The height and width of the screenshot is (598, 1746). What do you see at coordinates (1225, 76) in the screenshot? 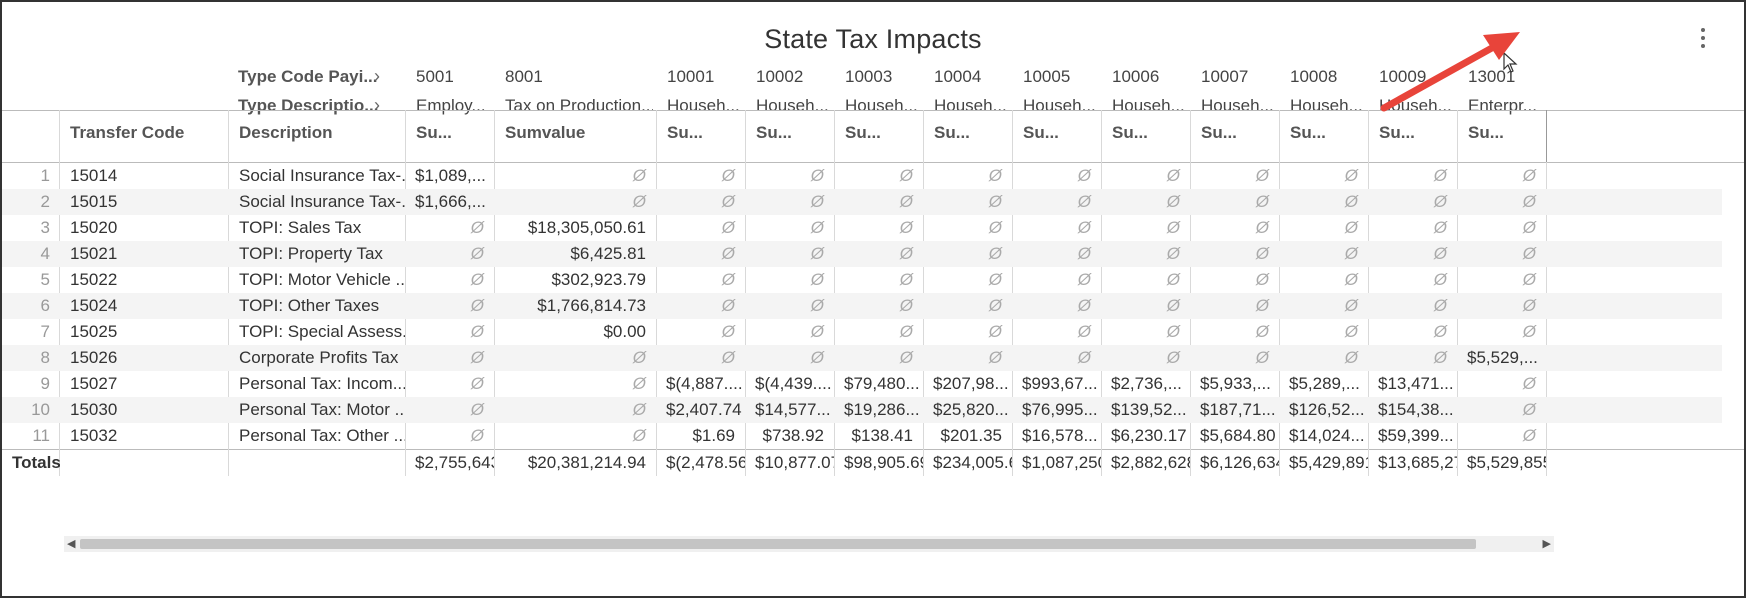
I see `column-type-code: 10007` at bounding box center [1225, 76].